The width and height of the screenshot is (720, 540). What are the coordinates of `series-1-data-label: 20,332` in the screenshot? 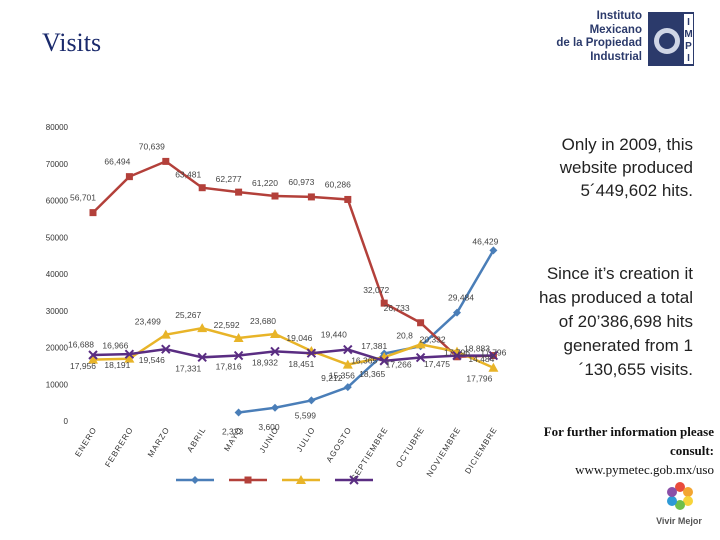 It's located at (433, 339).